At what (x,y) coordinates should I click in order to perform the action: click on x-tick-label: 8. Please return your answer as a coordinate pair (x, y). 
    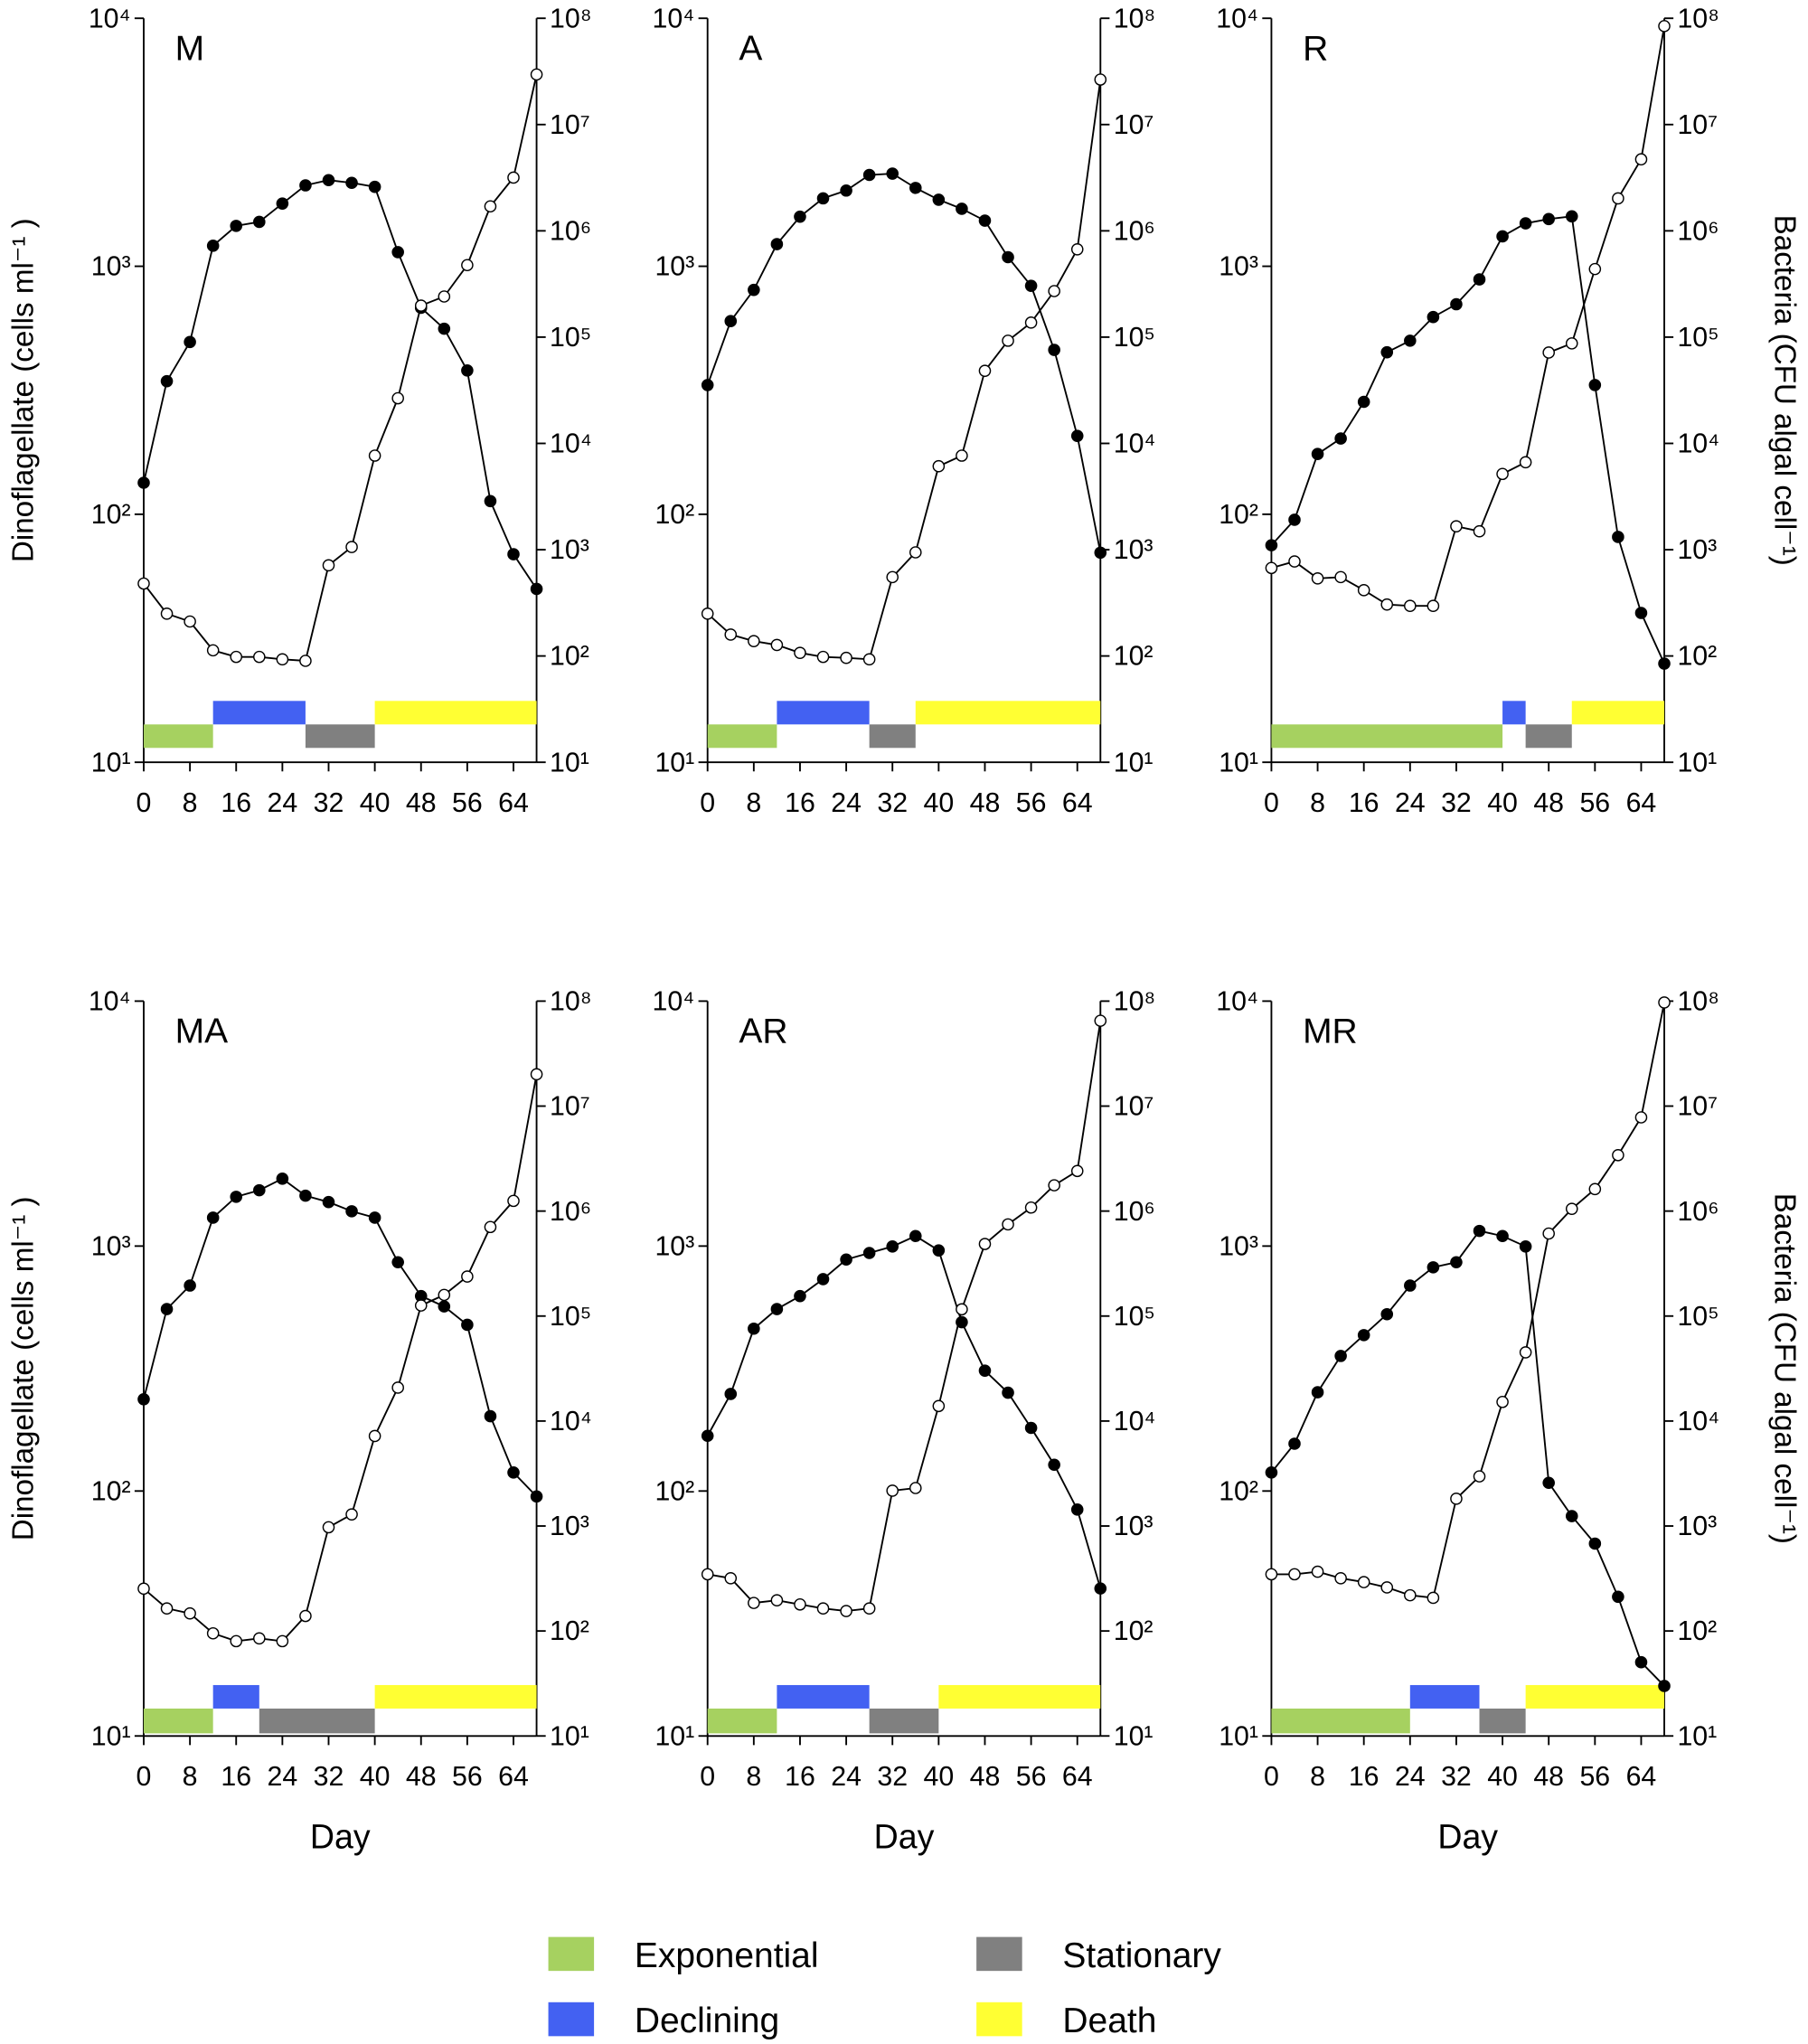
    Looking at the image, I should click on (190, 1777).